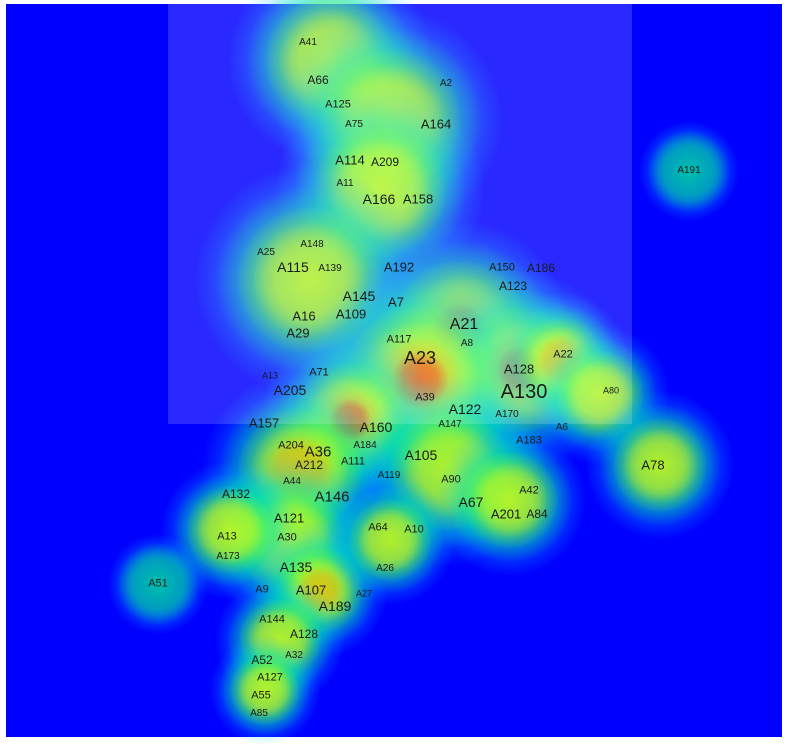  I want to click on term-label: A119, so click(389, 475).